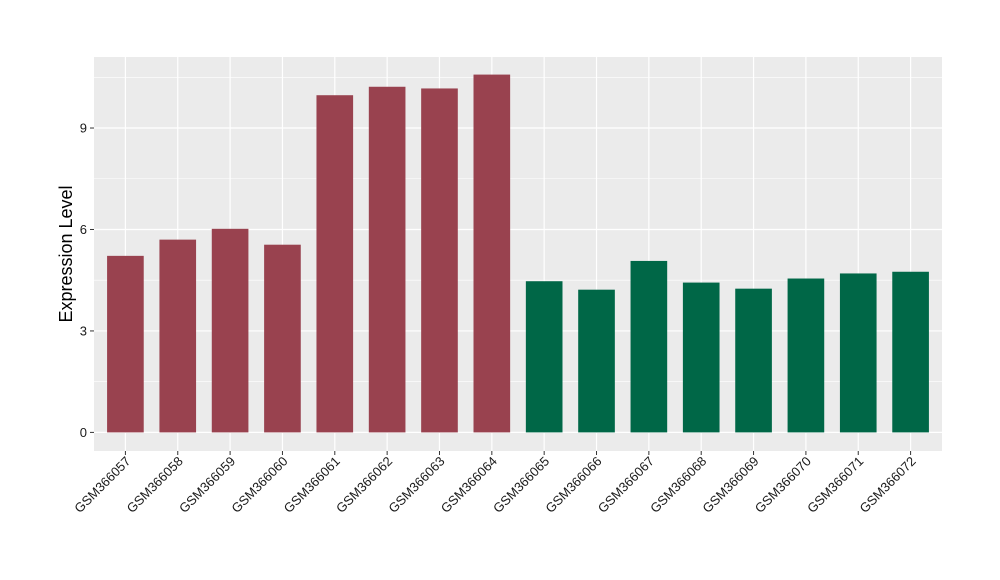  I want to click on bar-GSM366060, so click(282, 338).